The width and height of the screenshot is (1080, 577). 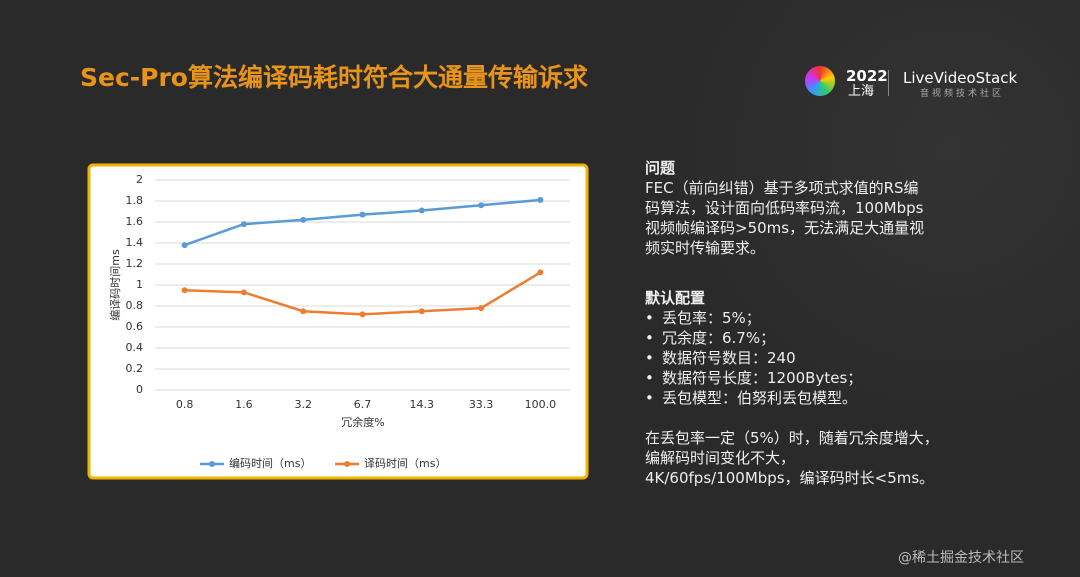 I want to click on config-item: 丢包模型：伯努利丢包模型。, so click(x=760, y=398).